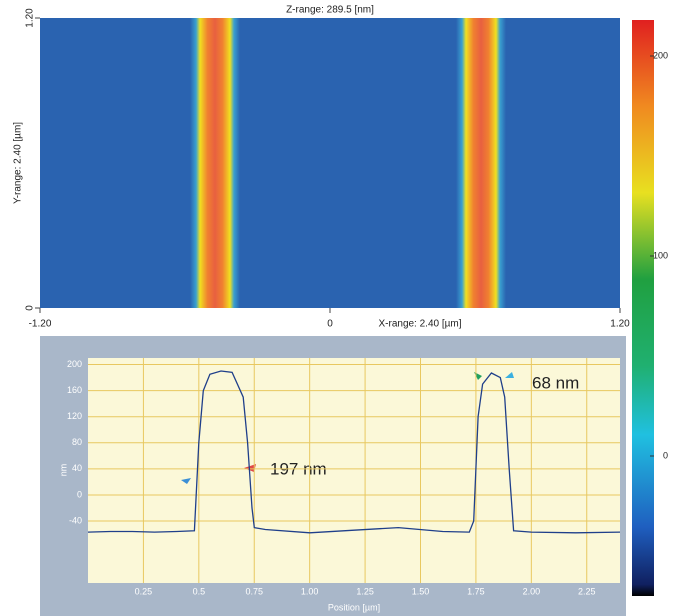 The height and width of the screenshot is (616, 680). What do you see at coordinates (199, 591) in the screenshot?
I see `x-tick-label: 0.5` at bounding box center [199, 591].